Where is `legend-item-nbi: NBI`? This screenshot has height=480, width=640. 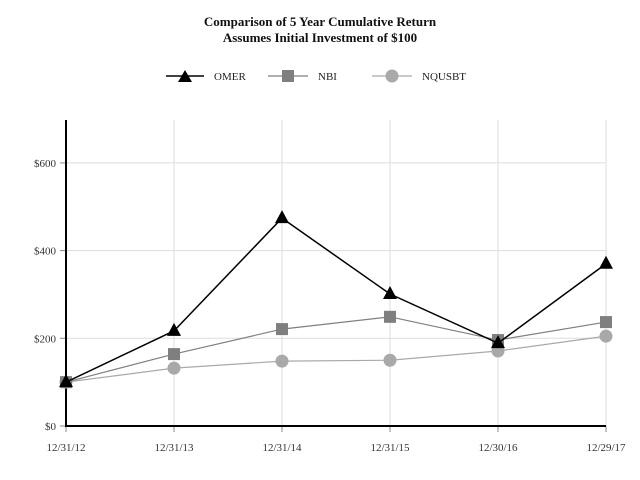
legend-item-nbi: NBI is located at coordinates (302, 76).